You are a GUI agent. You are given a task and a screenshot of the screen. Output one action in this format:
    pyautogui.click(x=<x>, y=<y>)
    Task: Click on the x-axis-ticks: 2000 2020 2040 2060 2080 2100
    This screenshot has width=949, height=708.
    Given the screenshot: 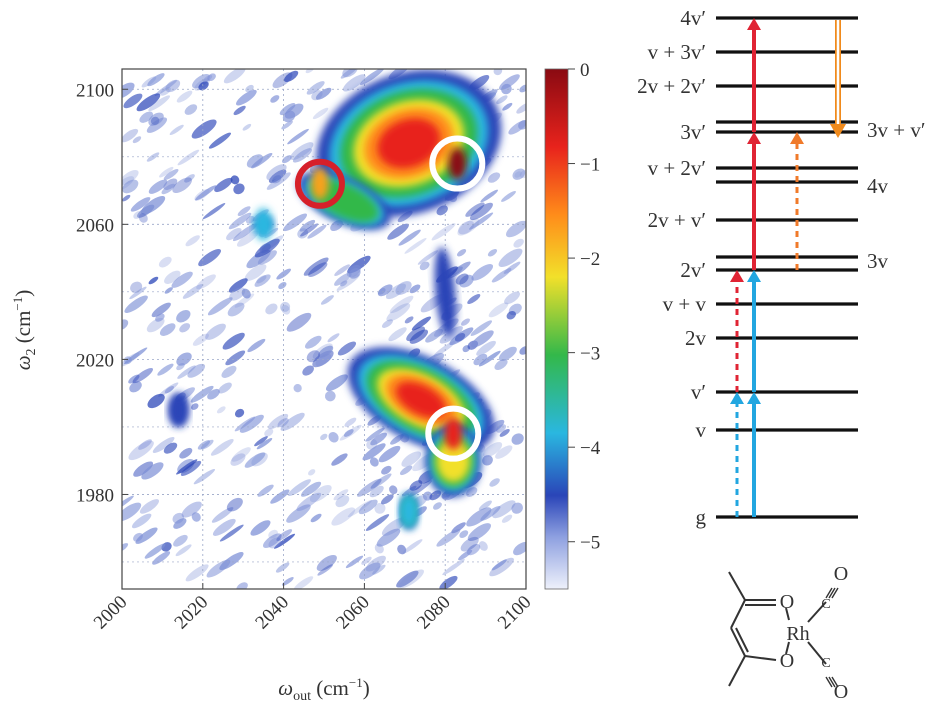 What is the action you would take?
    pyautogui.click(x=313, y=608)
    